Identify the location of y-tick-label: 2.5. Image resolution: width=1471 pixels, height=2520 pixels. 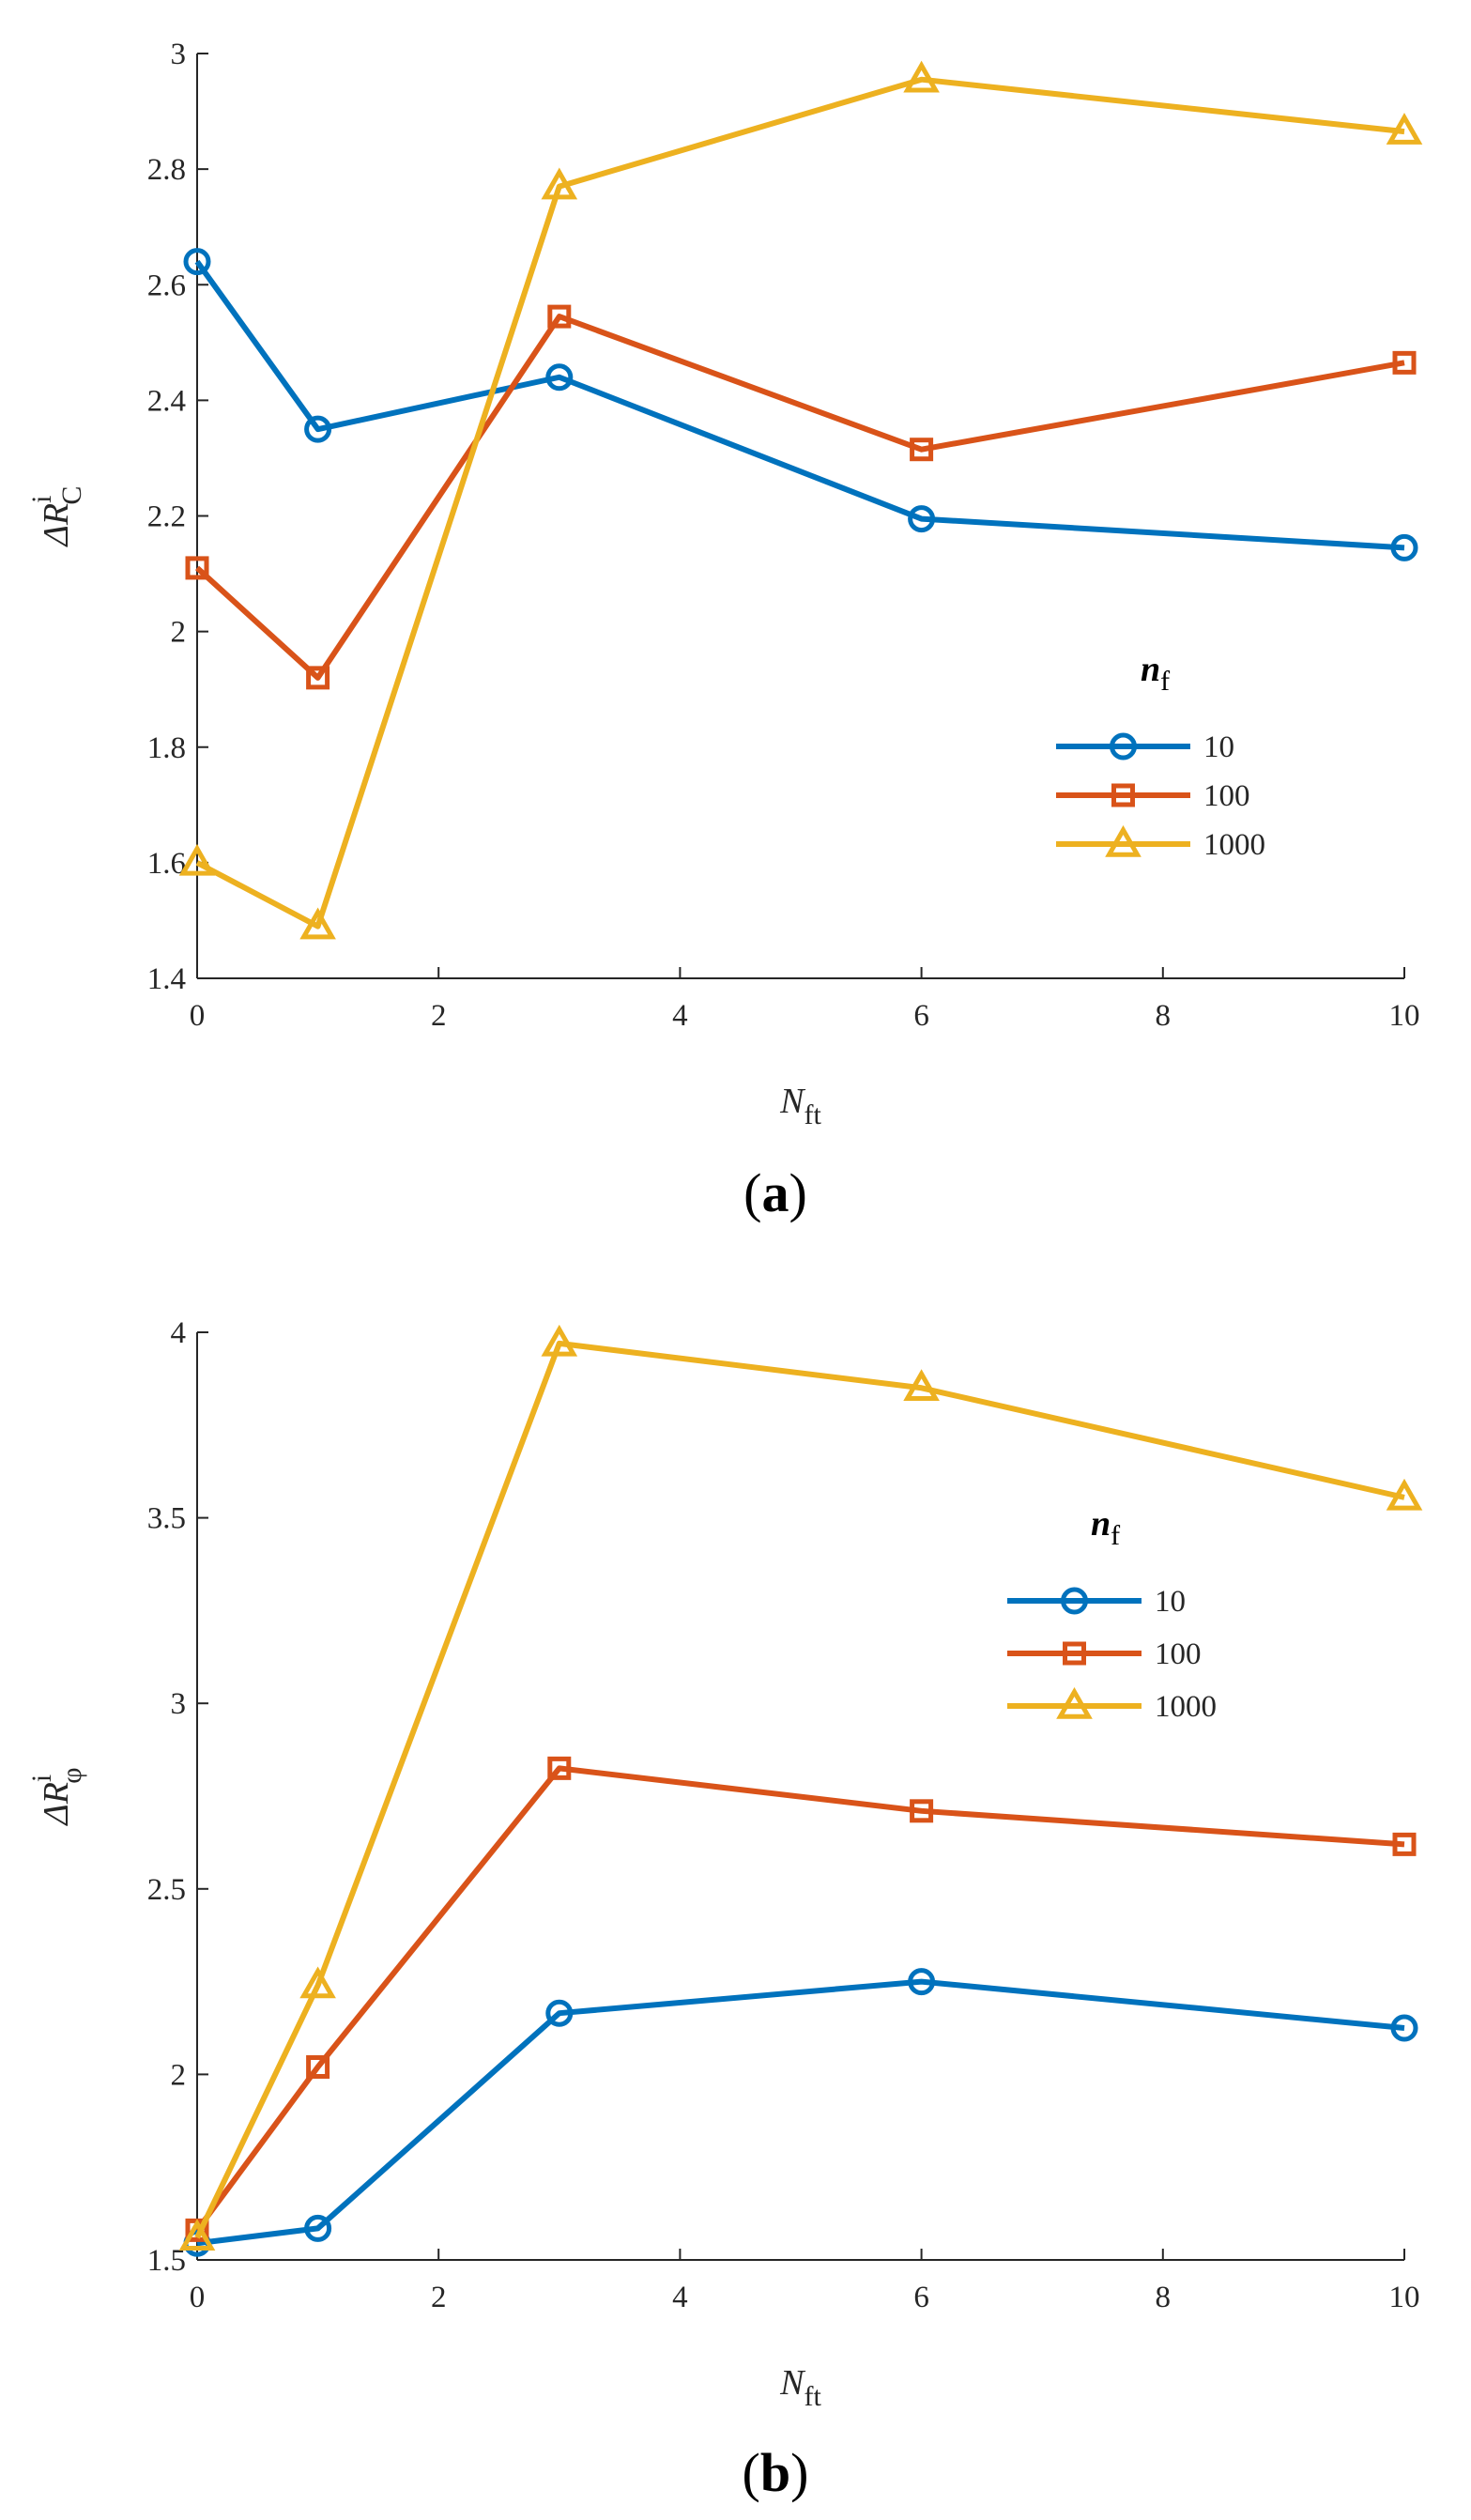
(166, 1890).